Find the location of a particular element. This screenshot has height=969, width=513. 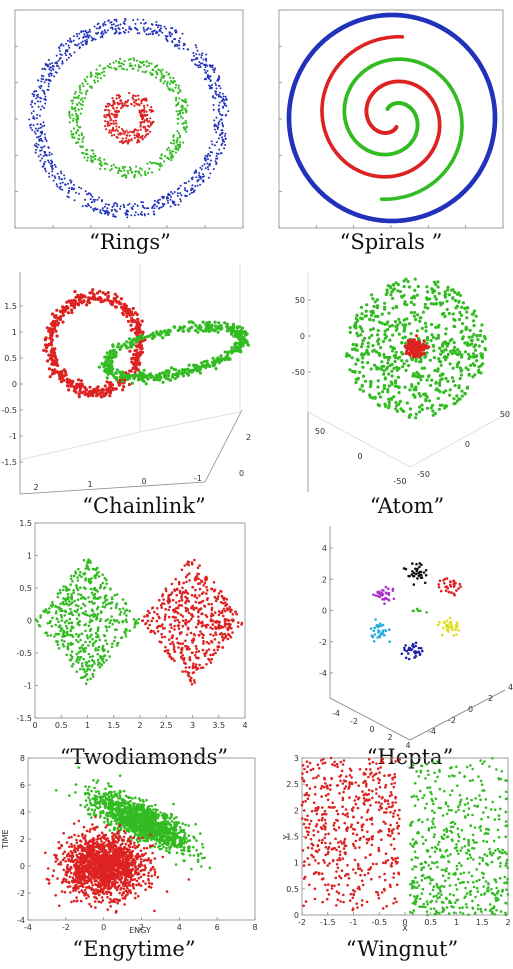

atom-caption: “Atom” is located at coordinates (407, 506).